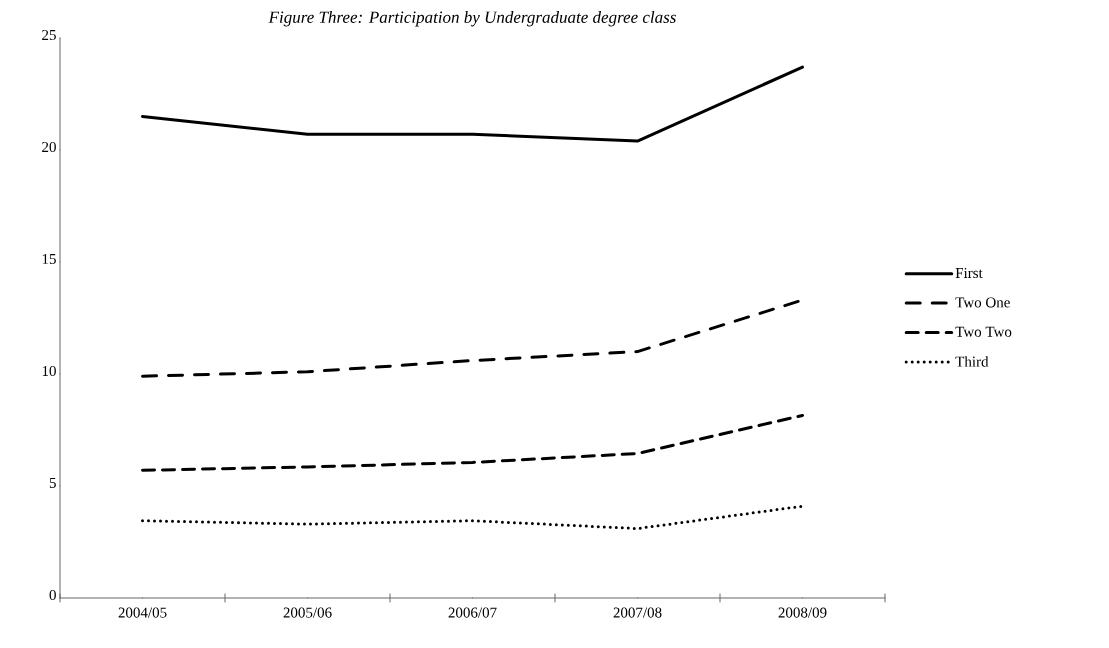 The image size is (1109, 648). What do you see at coordinates (983, 331) in the screenshot?
I see `legend-label: Two Two` at bounding box center [983, 331].